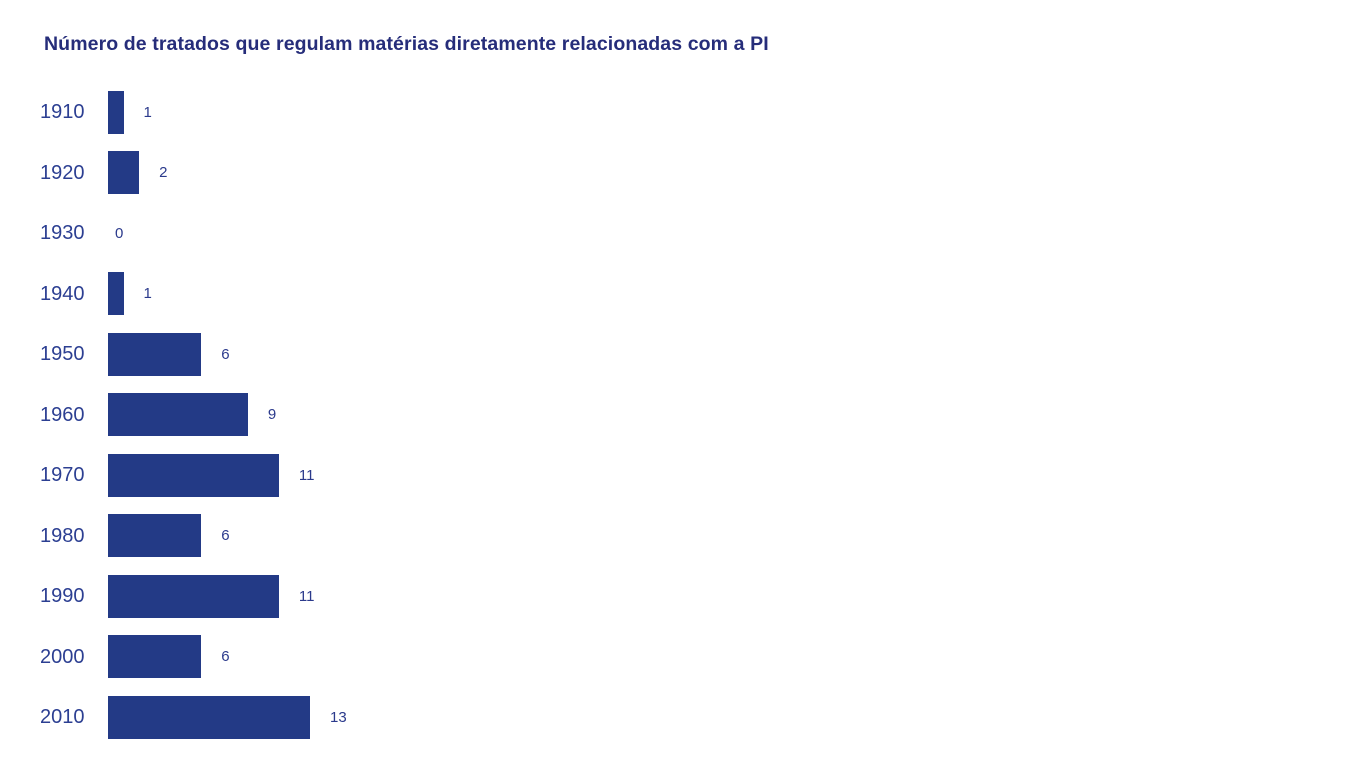  I want to click on category-label: 1960, so click(62, 414).